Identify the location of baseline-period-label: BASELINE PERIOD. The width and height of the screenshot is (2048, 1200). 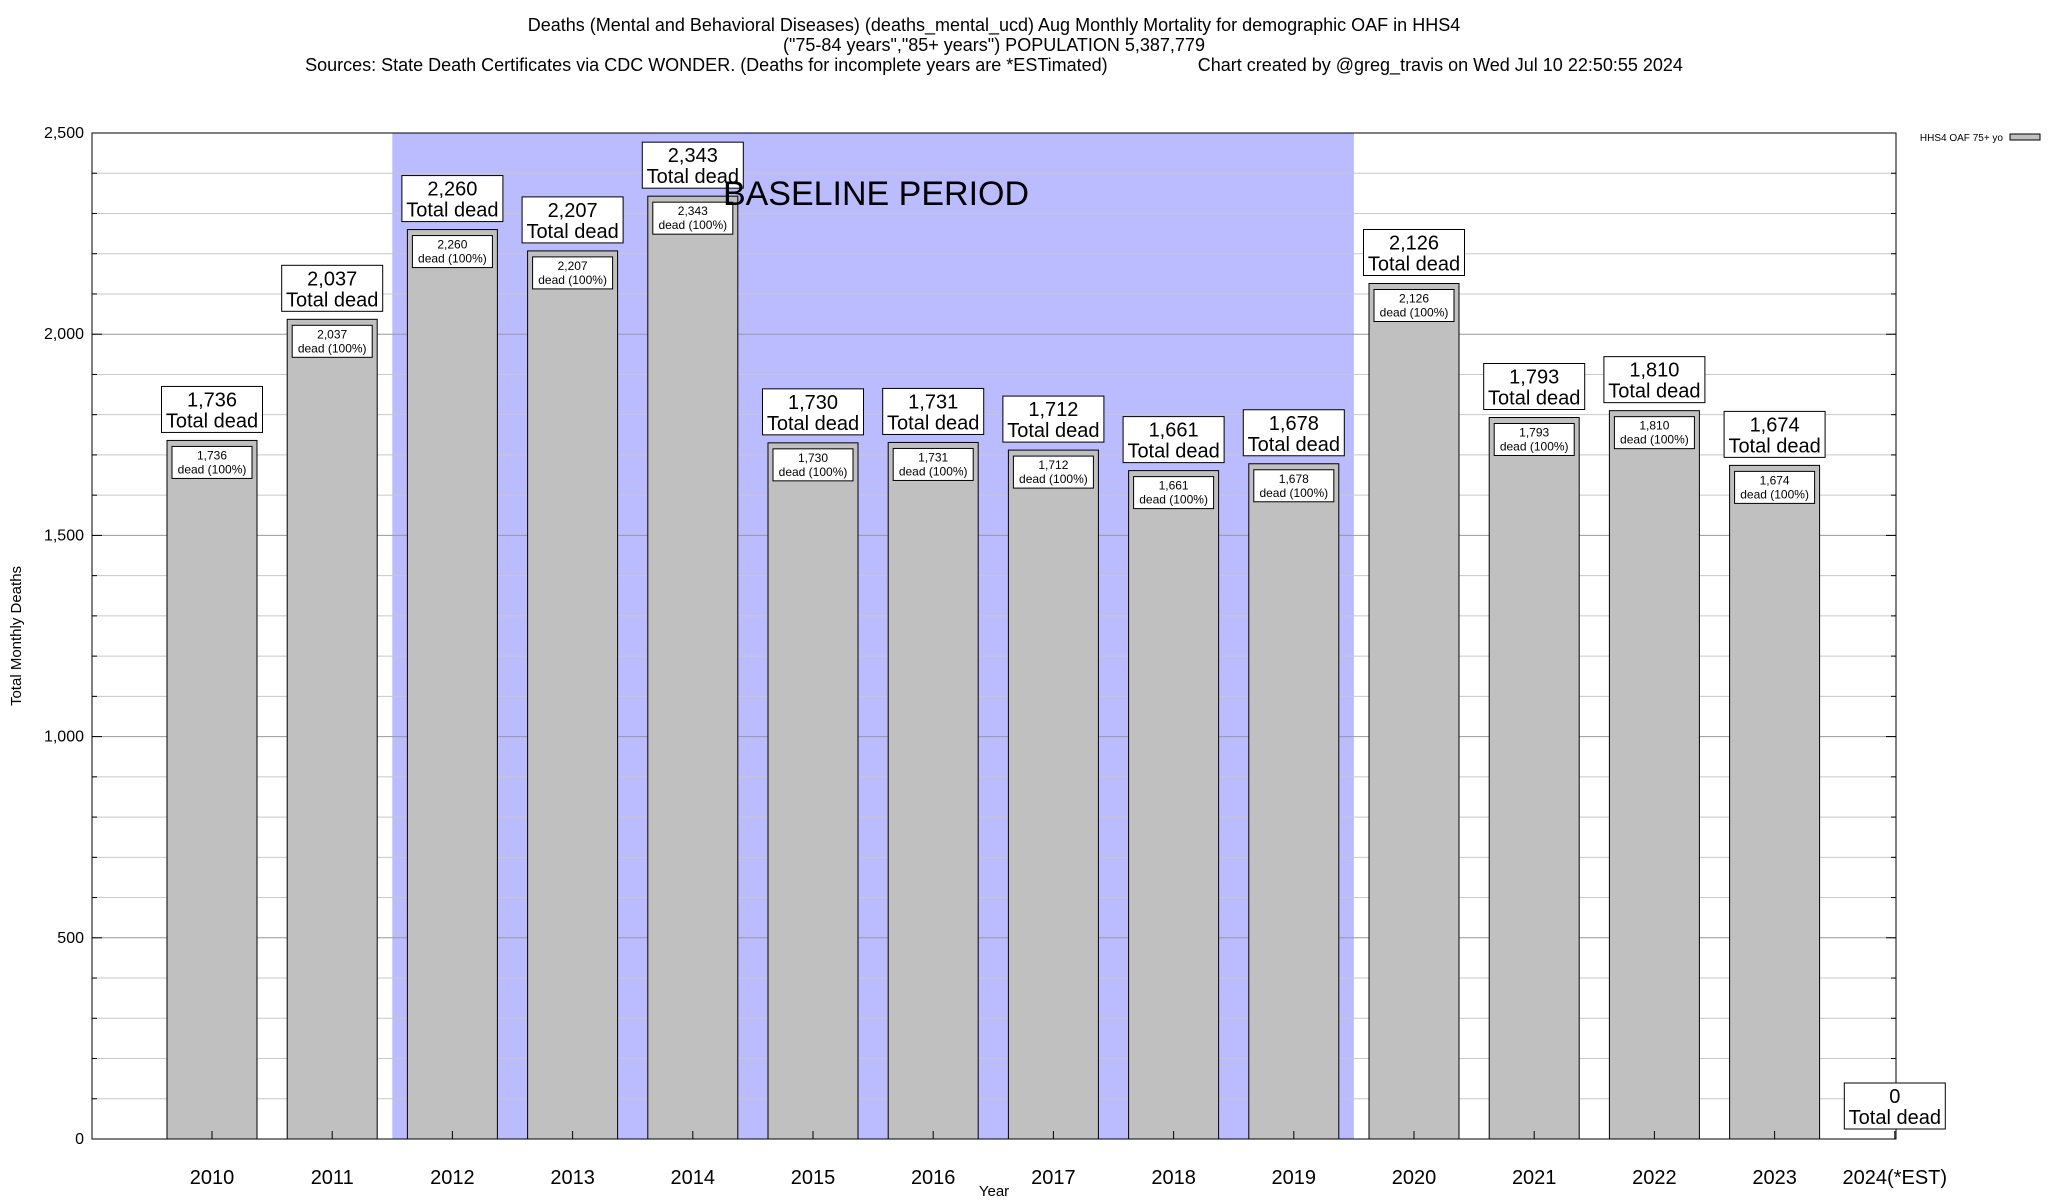
(876, 194).